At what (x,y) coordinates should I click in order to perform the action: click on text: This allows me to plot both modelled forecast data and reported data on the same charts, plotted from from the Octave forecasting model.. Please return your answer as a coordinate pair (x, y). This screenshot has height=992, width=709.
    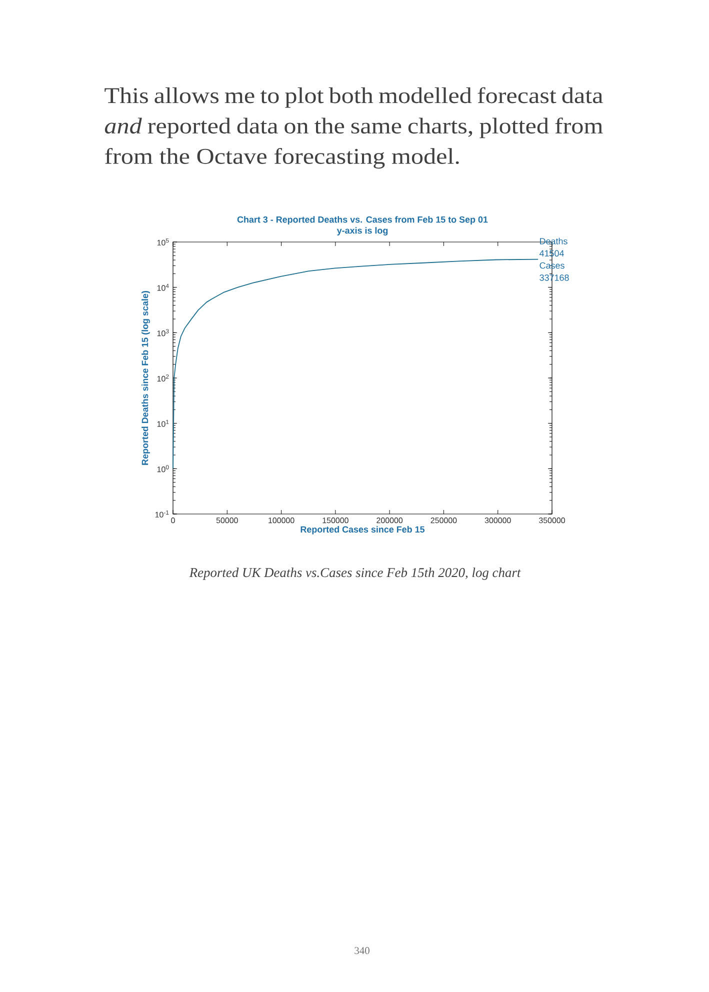
    Looking at the image, I should click on (353, 128).